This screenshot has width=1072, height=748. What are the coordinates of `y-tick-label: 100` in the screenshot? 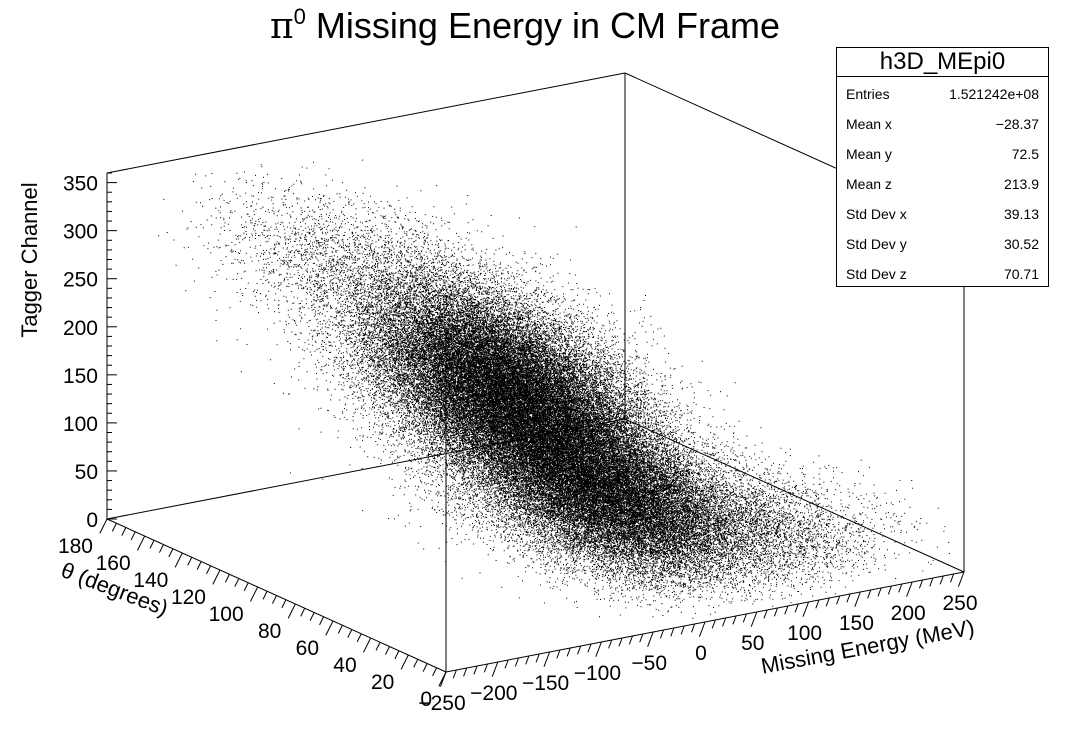 It's located at (226, 614).